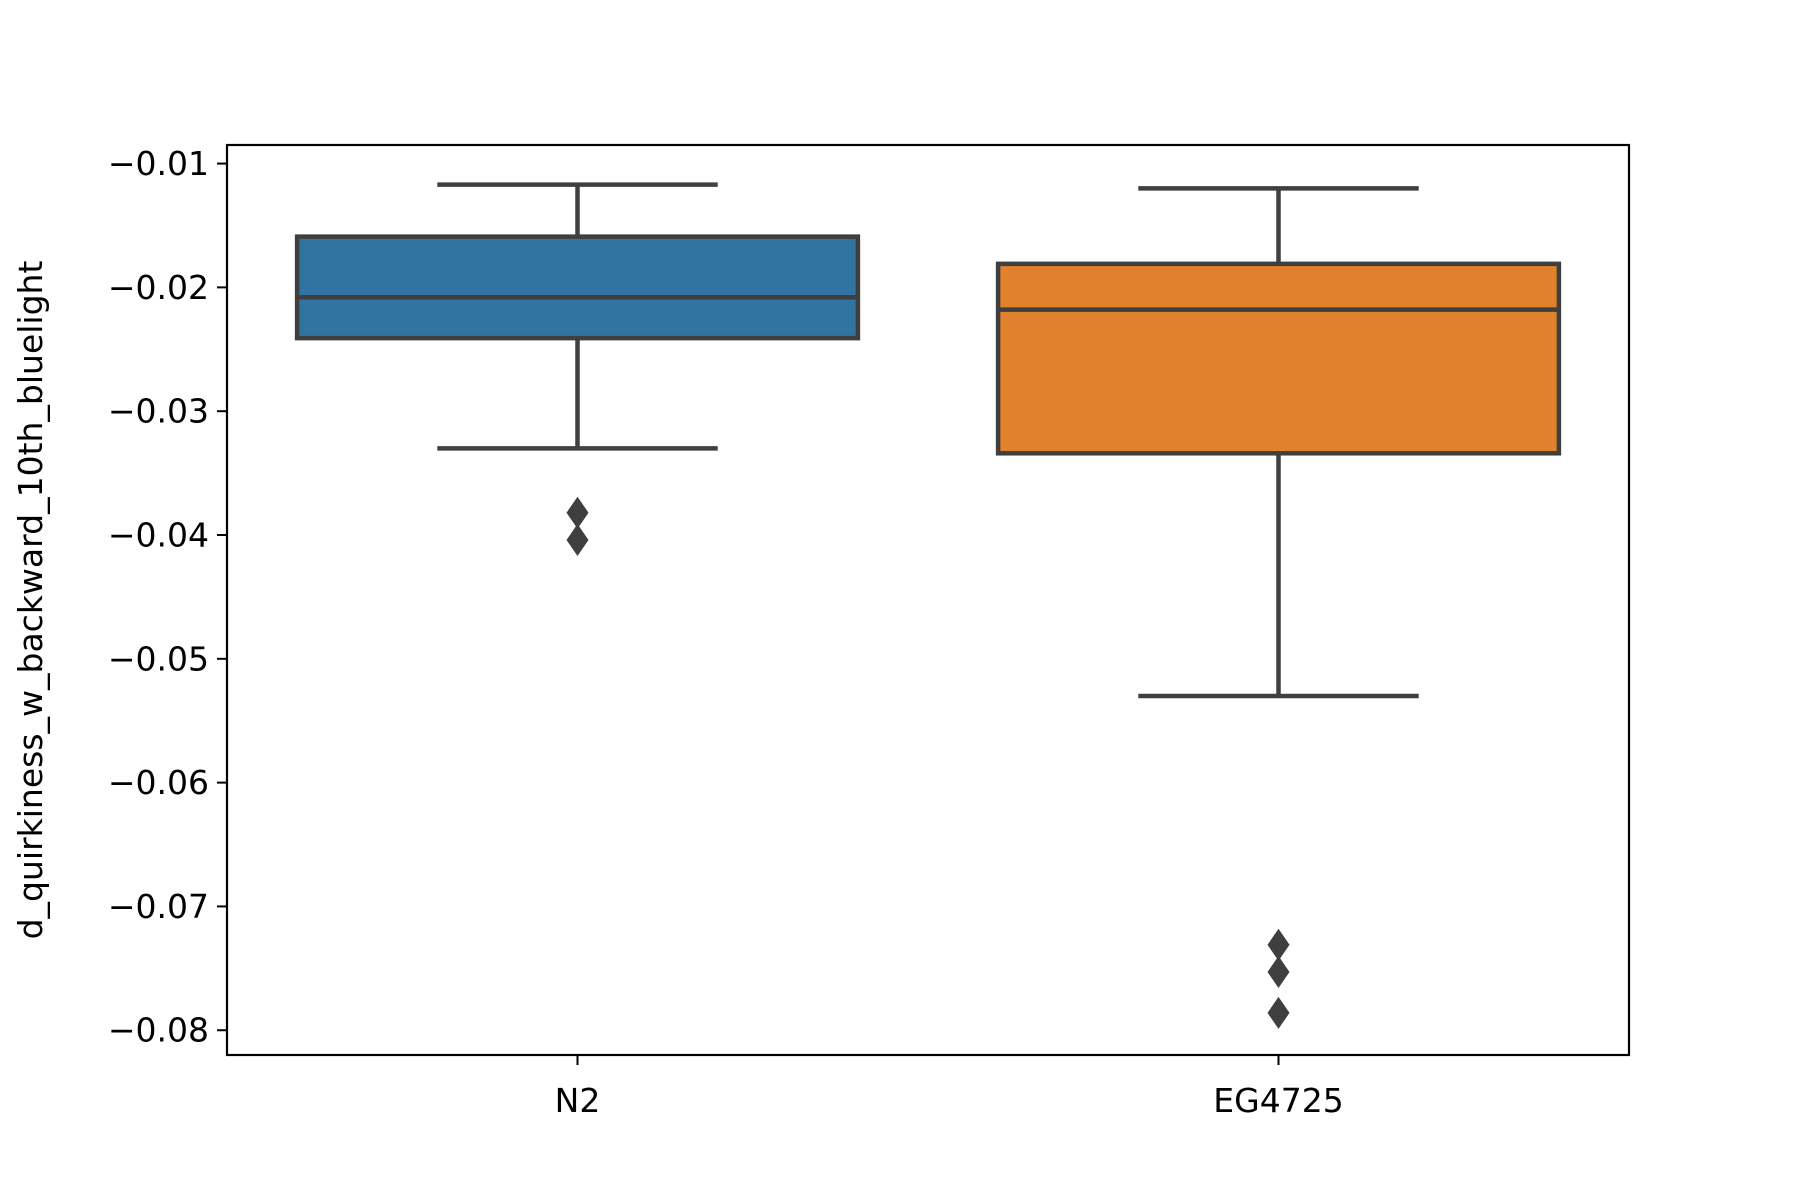  What do you see at coordinates (158, 906) in the screenshot?
I see `y-tick-label: −0.07` at bounding box center [158, 906].